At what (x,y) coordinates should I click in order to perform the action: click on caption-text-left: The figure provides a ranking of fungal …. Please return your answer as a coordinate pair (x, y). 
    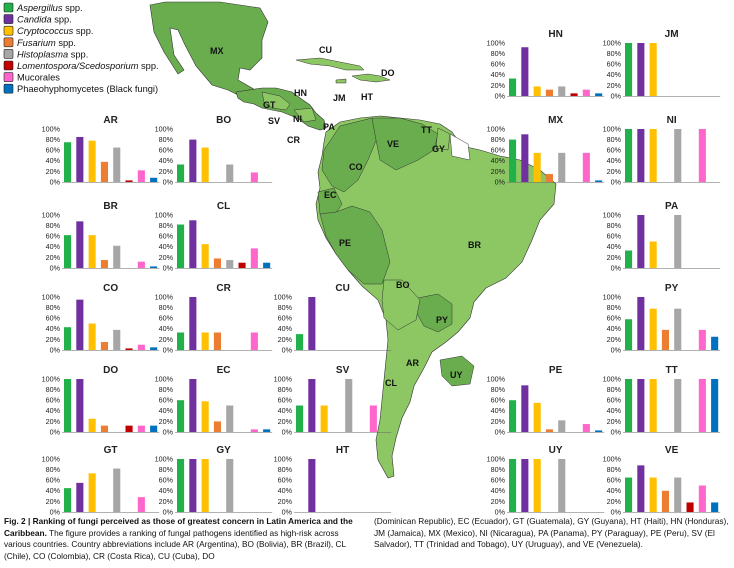
    Looking at the image, I should click on (175, 544).